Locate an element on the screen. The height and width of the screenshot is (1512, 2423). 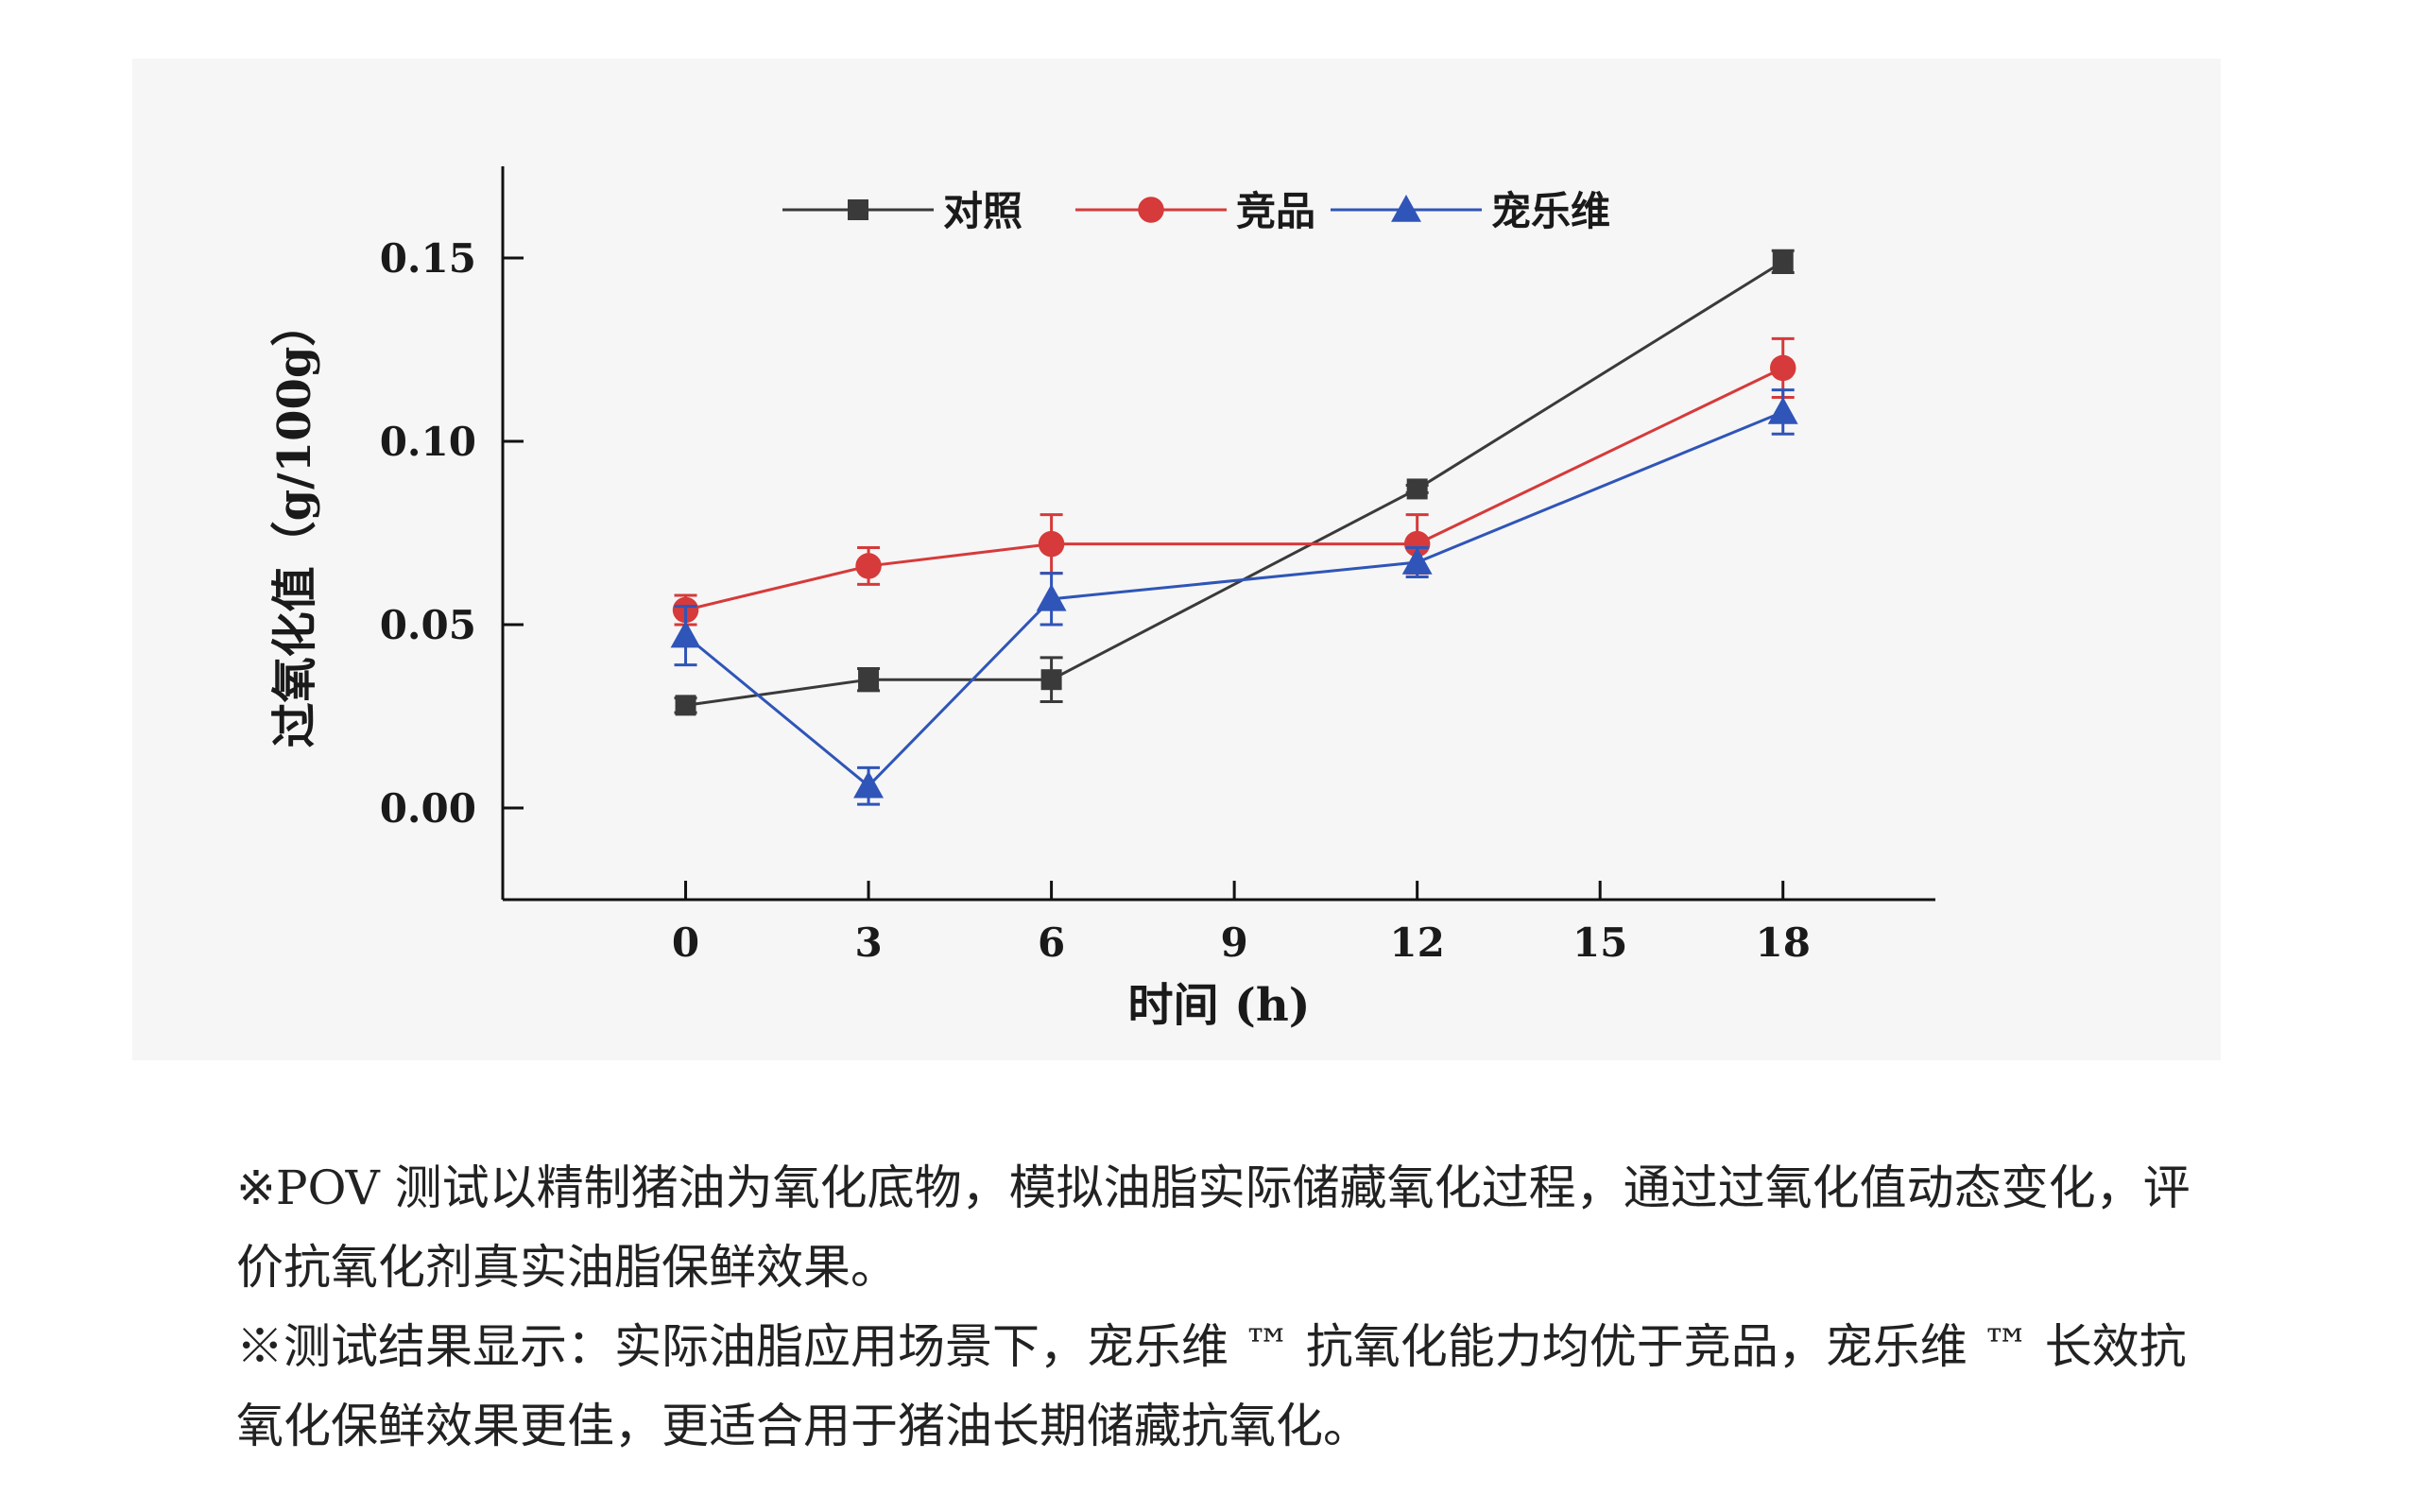
y-axis-label: 过氧化值（g/100g） is located at coordinates (294, 524).